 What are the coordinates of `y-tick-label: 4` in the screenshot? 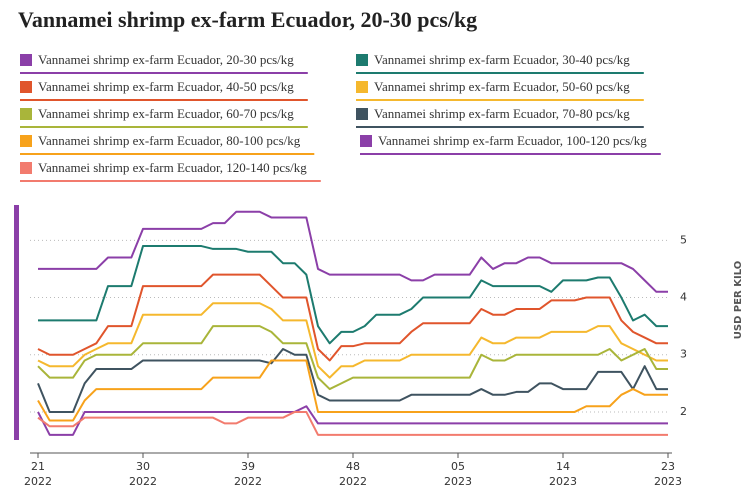 It's located at (683, 297).